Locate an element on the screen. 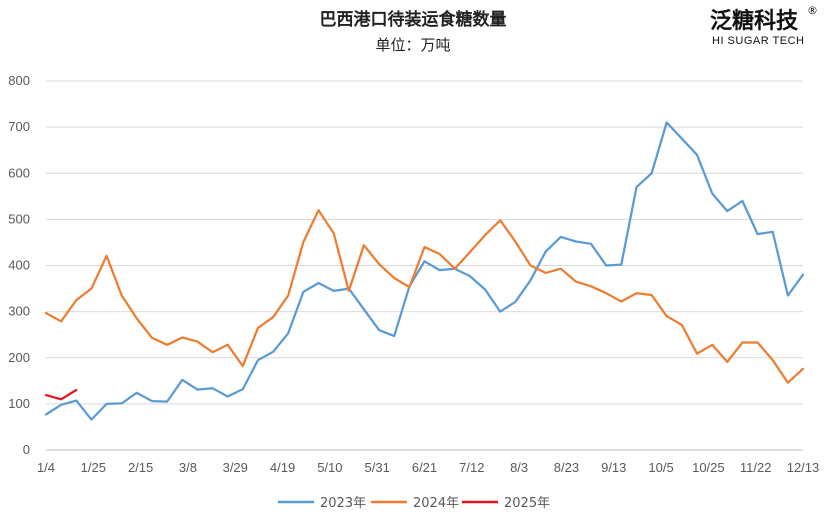 The image size is (826, 521). legend-item: 2024年 is located at coordinates (415, 503).